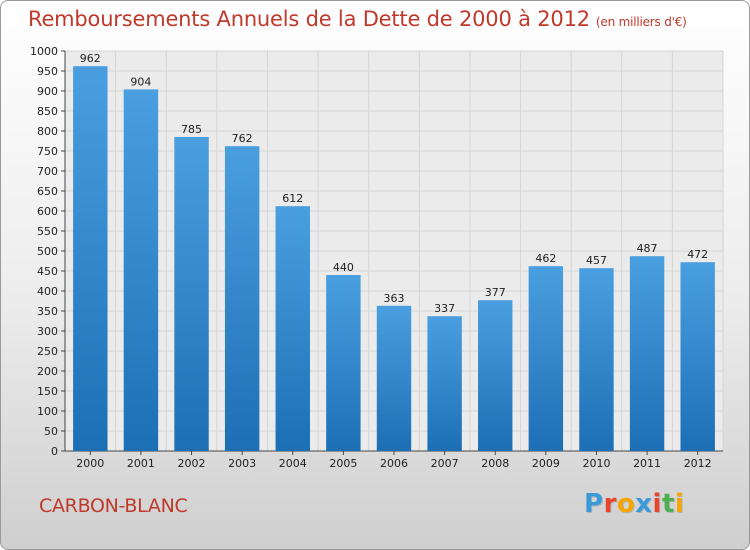 This screenshot has height=550, width=750. Describe the element at coordinates (140, 81) in the screenshot. I see `value-label-2001: 904` at that location.